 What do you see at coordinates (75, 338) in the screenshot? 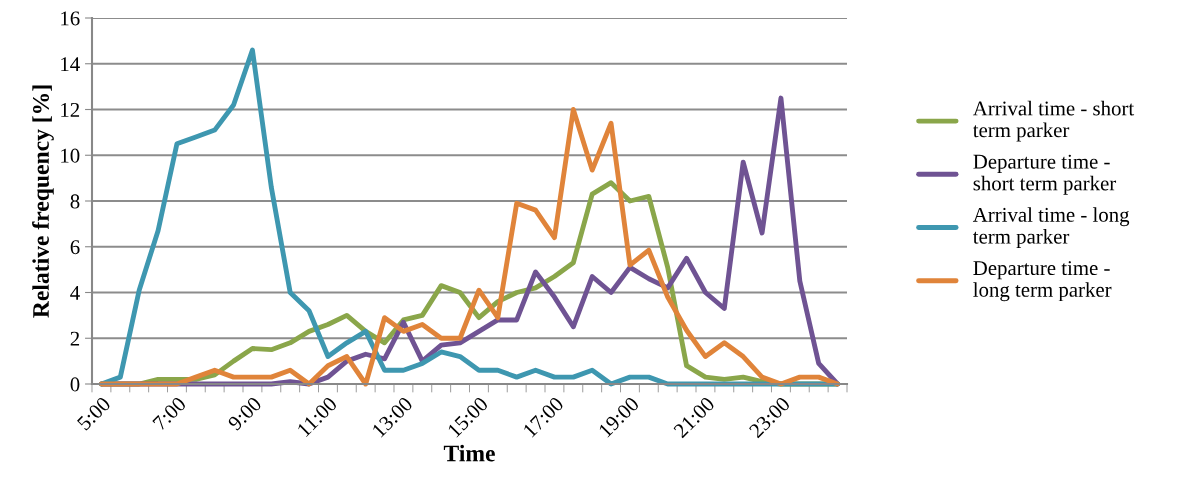
I see `y-tick-label: 2` at bounding box center [75, 338].